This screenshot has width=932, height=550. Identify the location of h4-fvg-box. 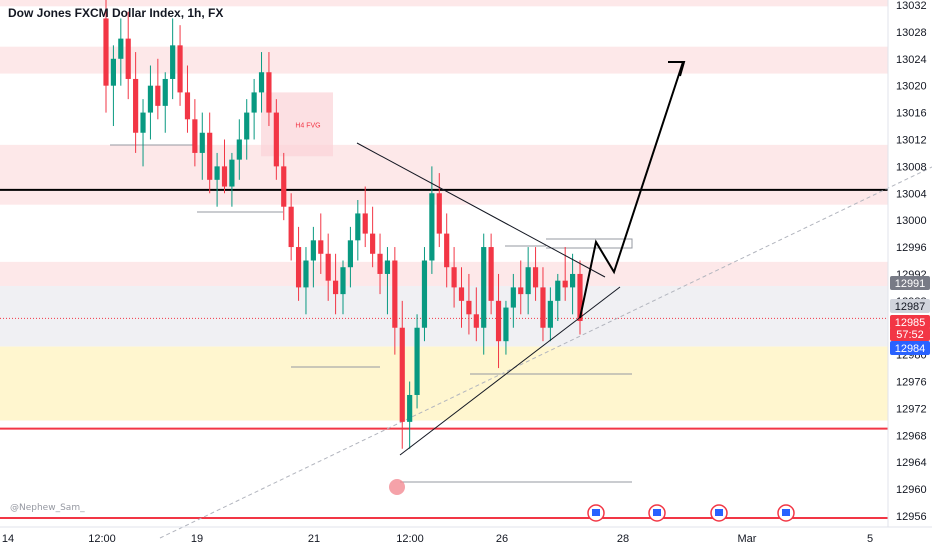
(297, 124).